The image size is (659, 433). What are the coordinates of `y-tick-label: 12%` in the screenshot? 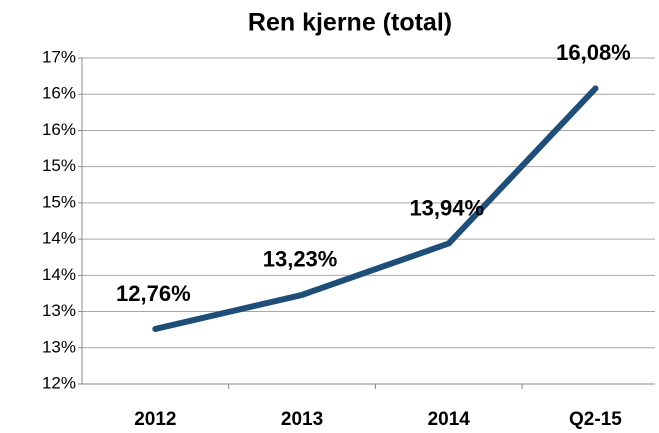 It's located at (59, 382).